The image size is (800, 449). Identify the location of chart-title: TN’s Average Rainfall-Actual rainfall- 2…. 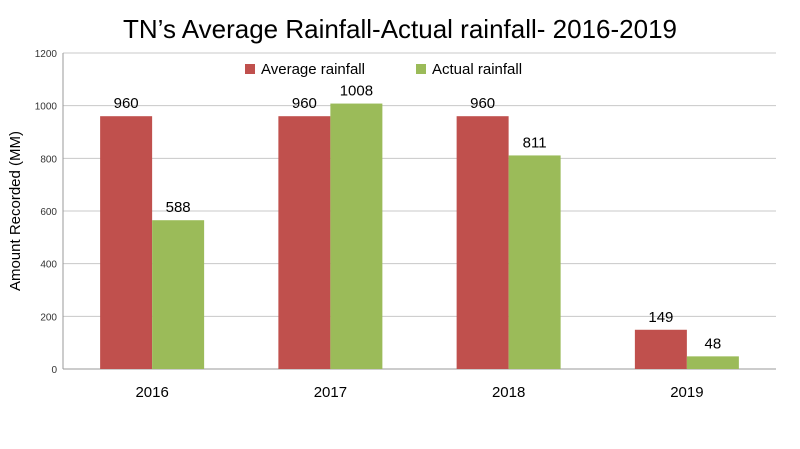
(400, 29).